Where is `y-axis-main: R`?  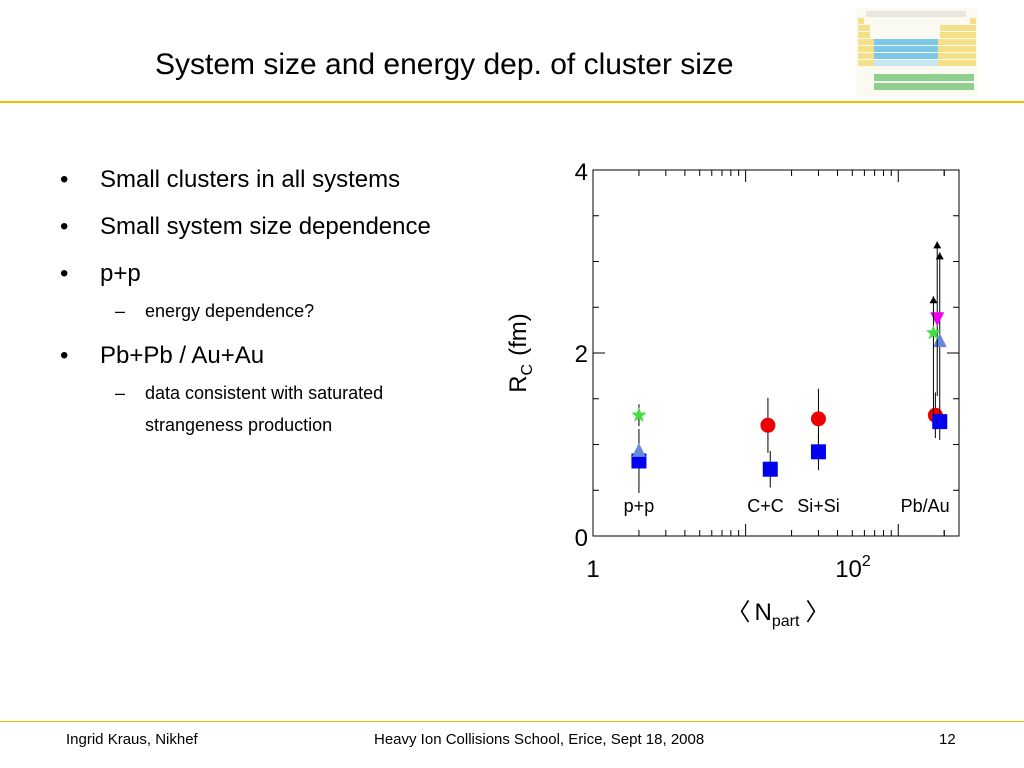 y-axis-main: R is located at coordinates (518, 383).